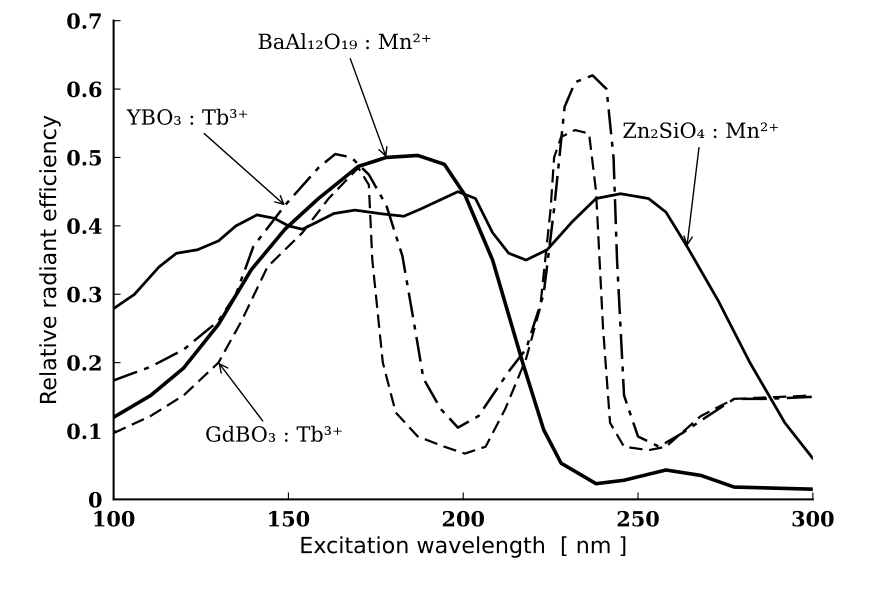  Describe the element at coordinates (84, 21) in the screenshot. I see `y-tick-label: 0.7` at that location.